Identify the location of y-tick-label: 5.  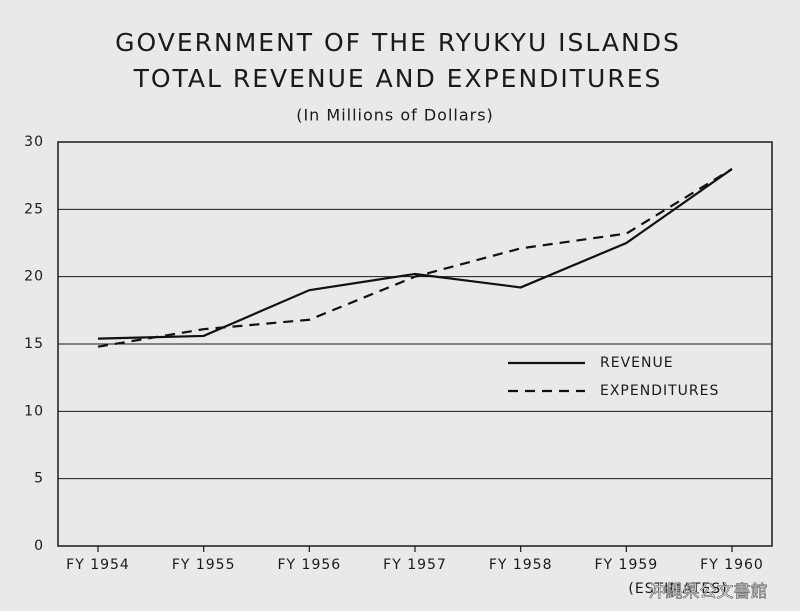
(39, 479).